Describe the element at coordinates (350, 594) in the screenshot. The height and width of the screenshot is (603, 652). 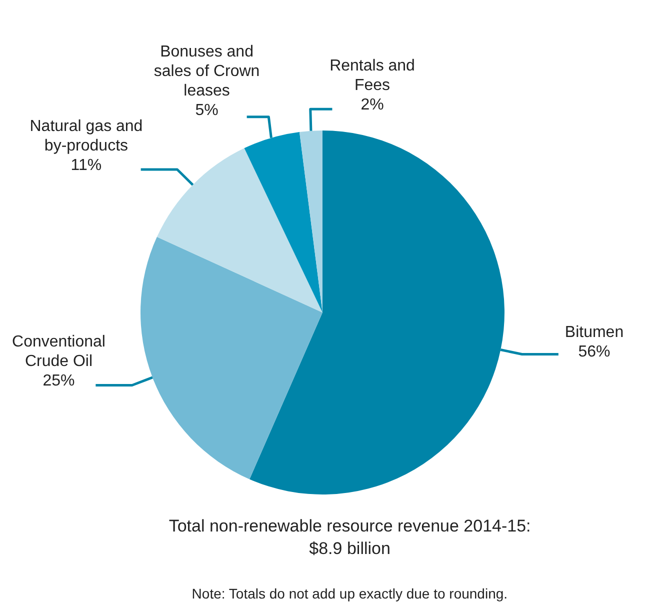
I see `text: Note: Totals do not add up exactly due to rounding.` at that location.